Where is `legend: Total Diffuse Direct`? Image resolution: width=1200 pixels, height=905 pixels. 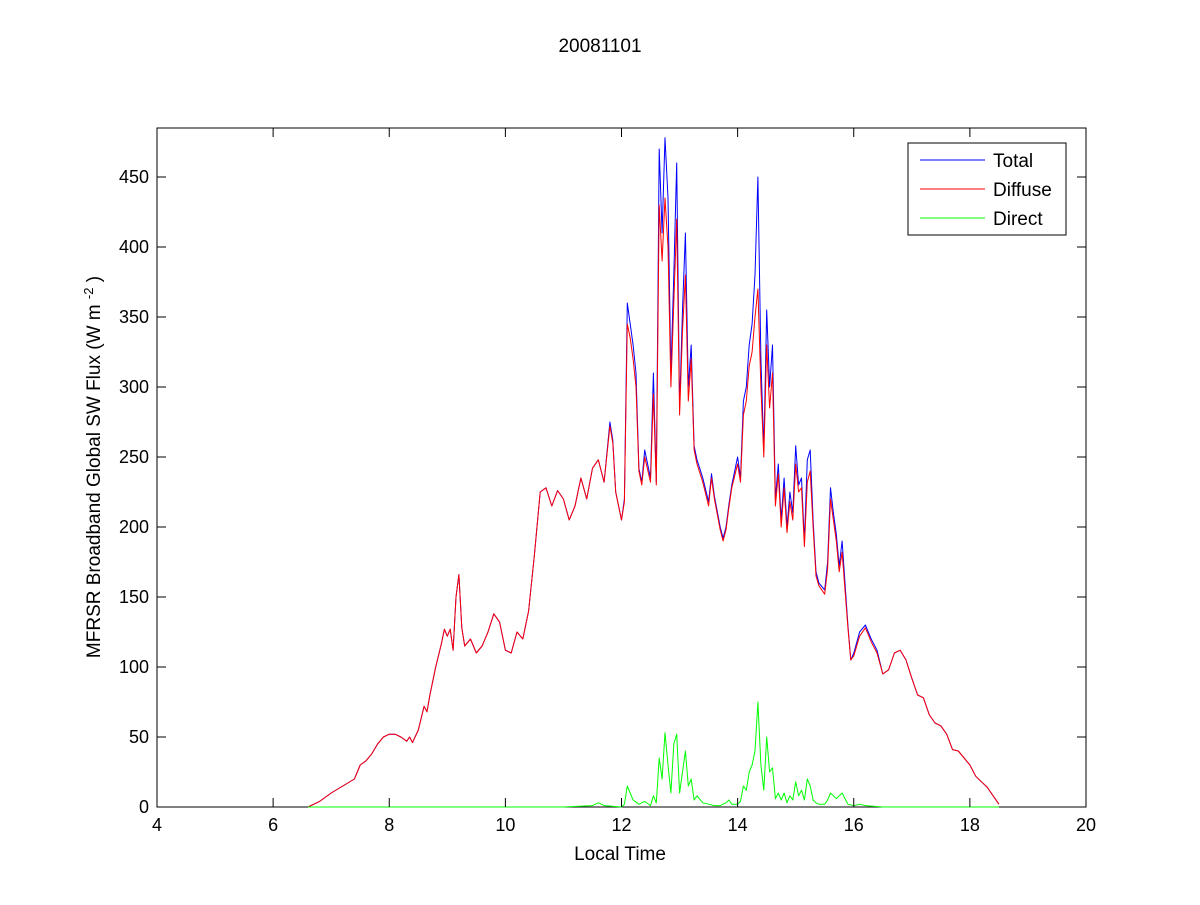
legend: Total Diffuse Direct is located at coordinates (987, 189).